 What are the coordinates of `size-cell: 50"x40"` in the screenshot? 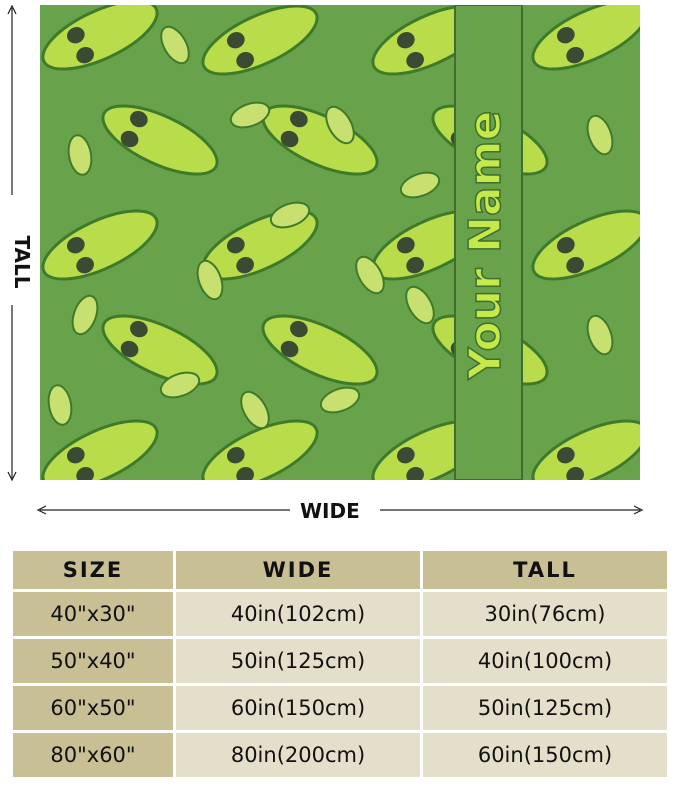 It's located at (93, 661).